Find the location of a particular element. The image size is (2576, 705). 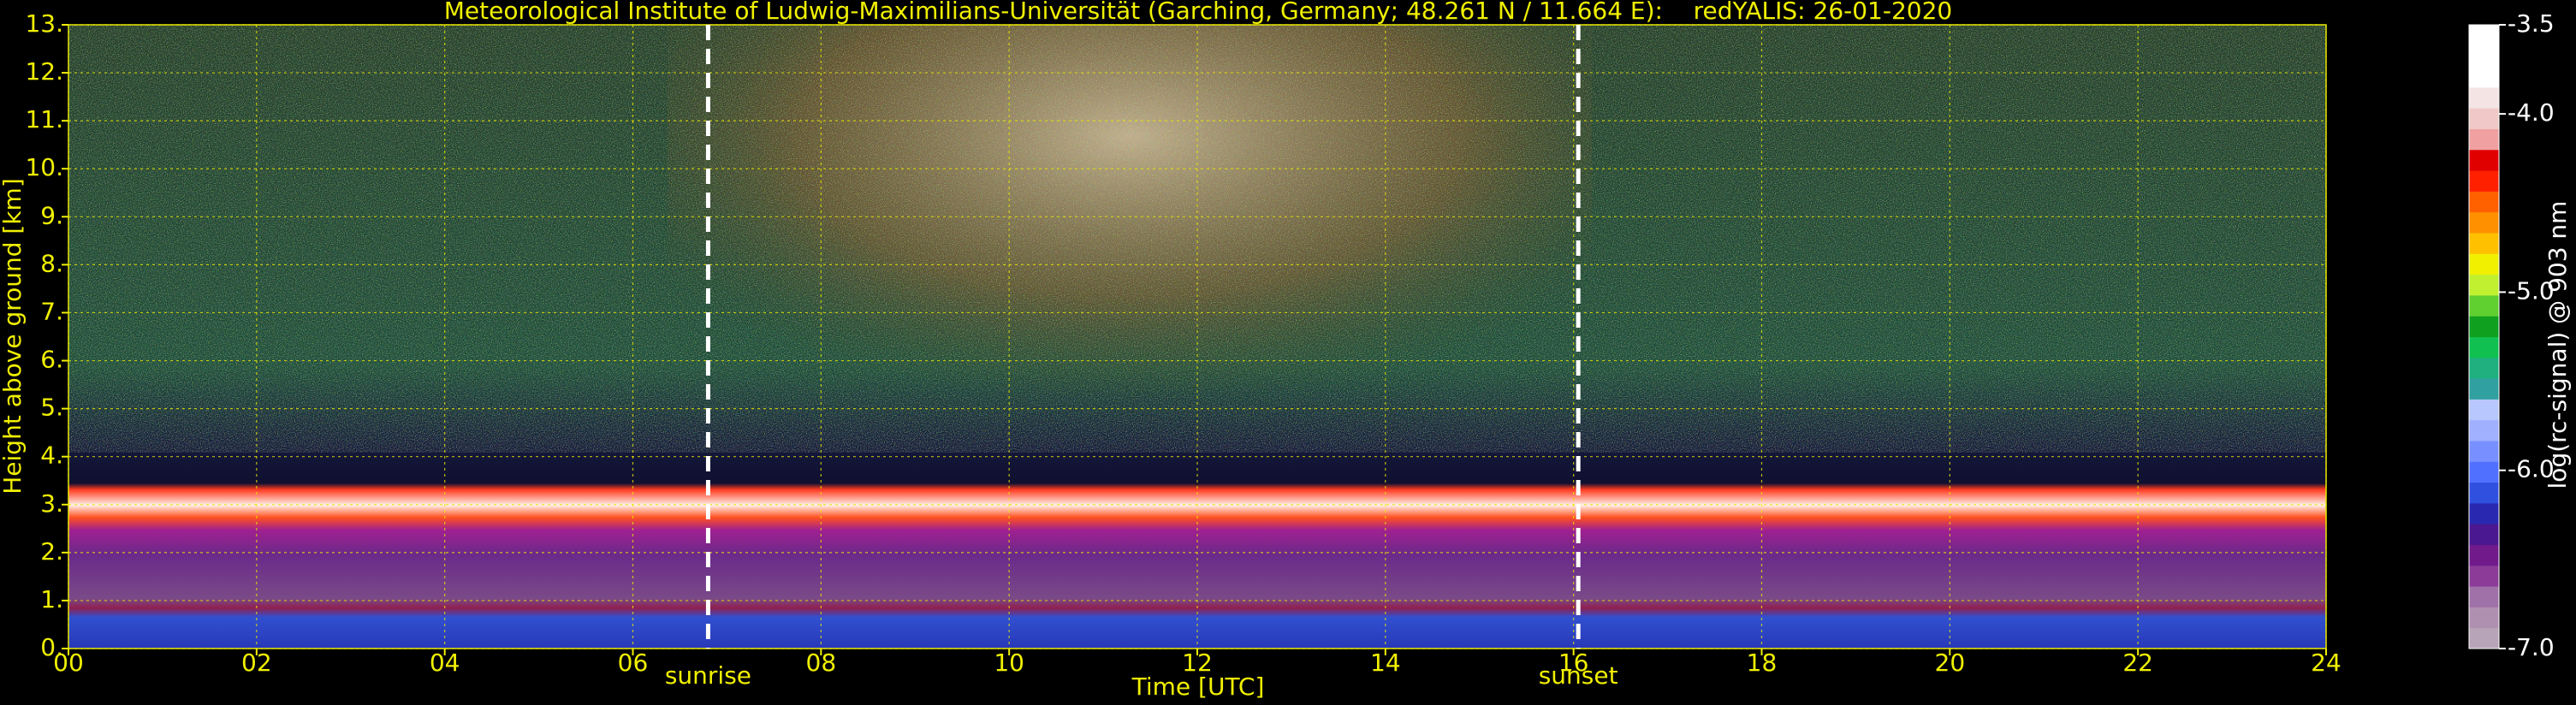

y-tick-label: 8. is located at coordinates (51, 263).